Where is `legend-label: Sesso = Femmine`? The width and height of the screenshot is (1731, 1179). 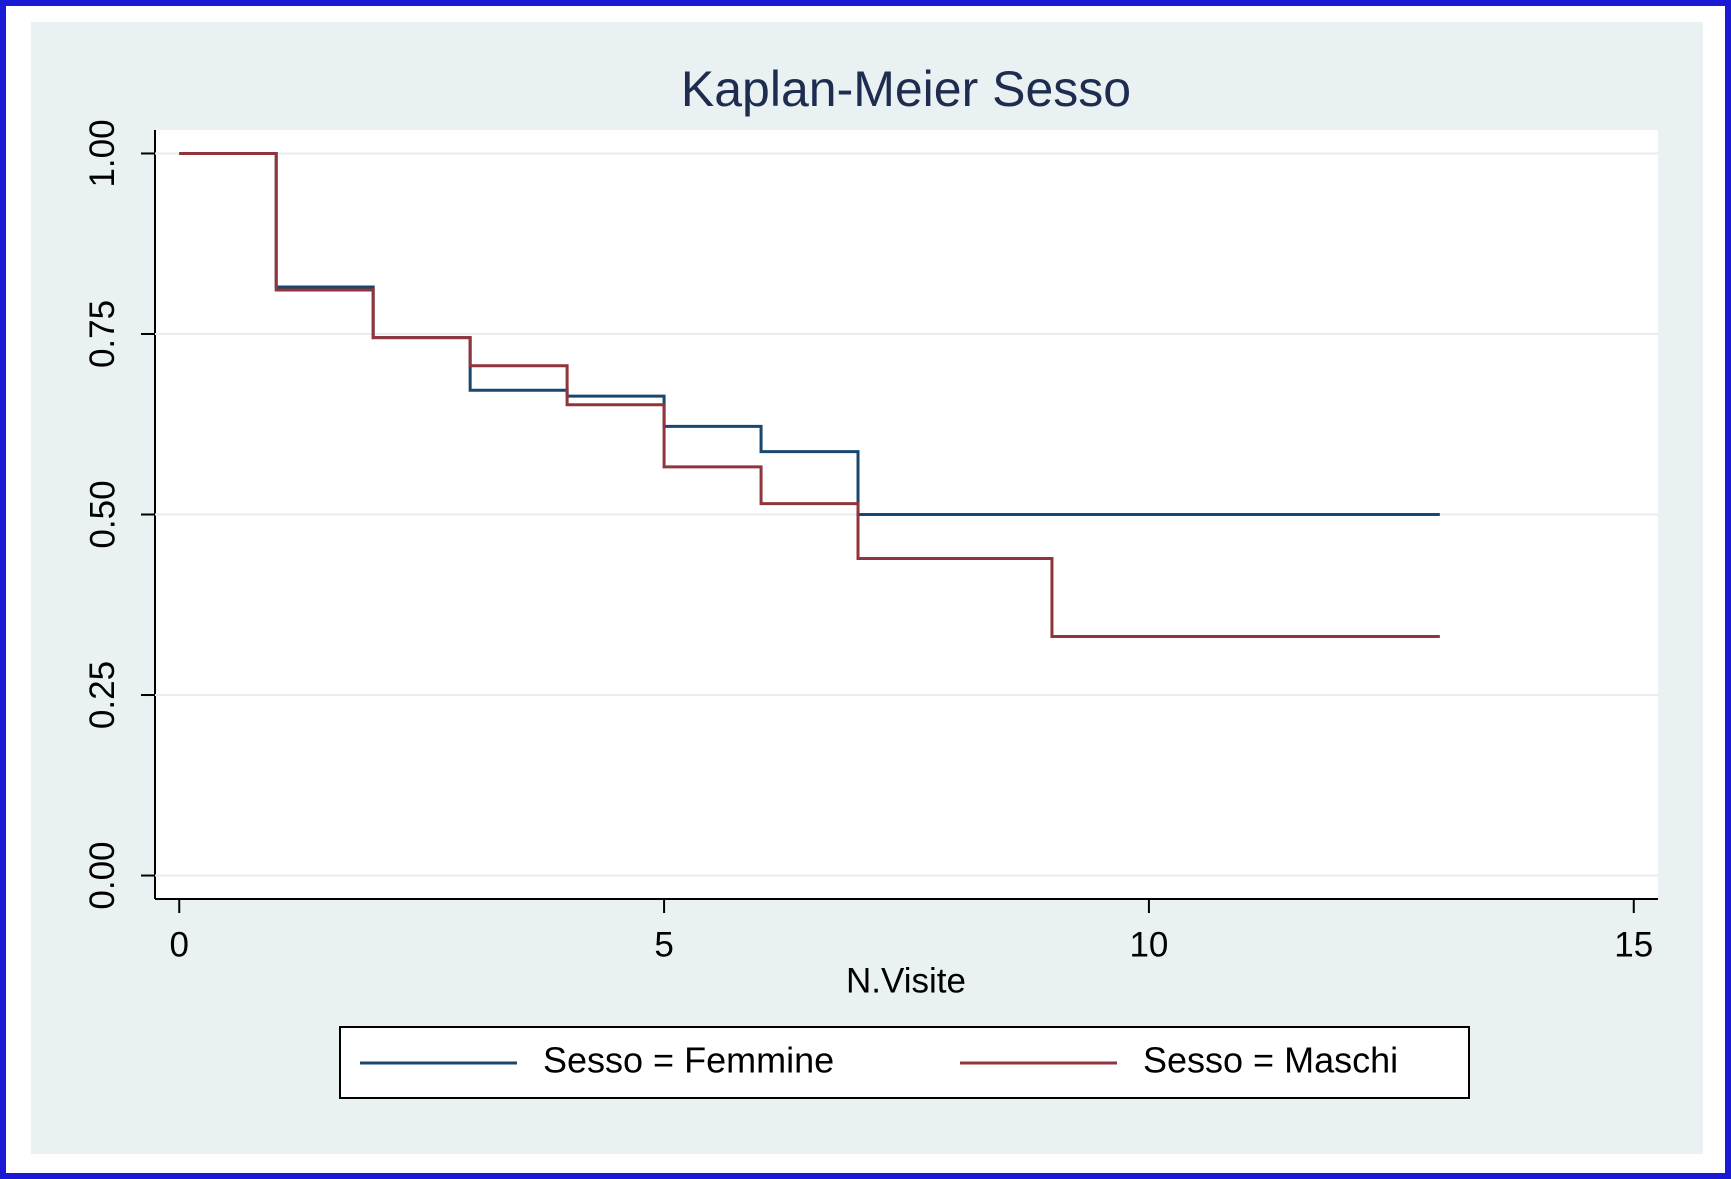
legend-label: Sesso = Femmine is located at coordinates (688, 1060).